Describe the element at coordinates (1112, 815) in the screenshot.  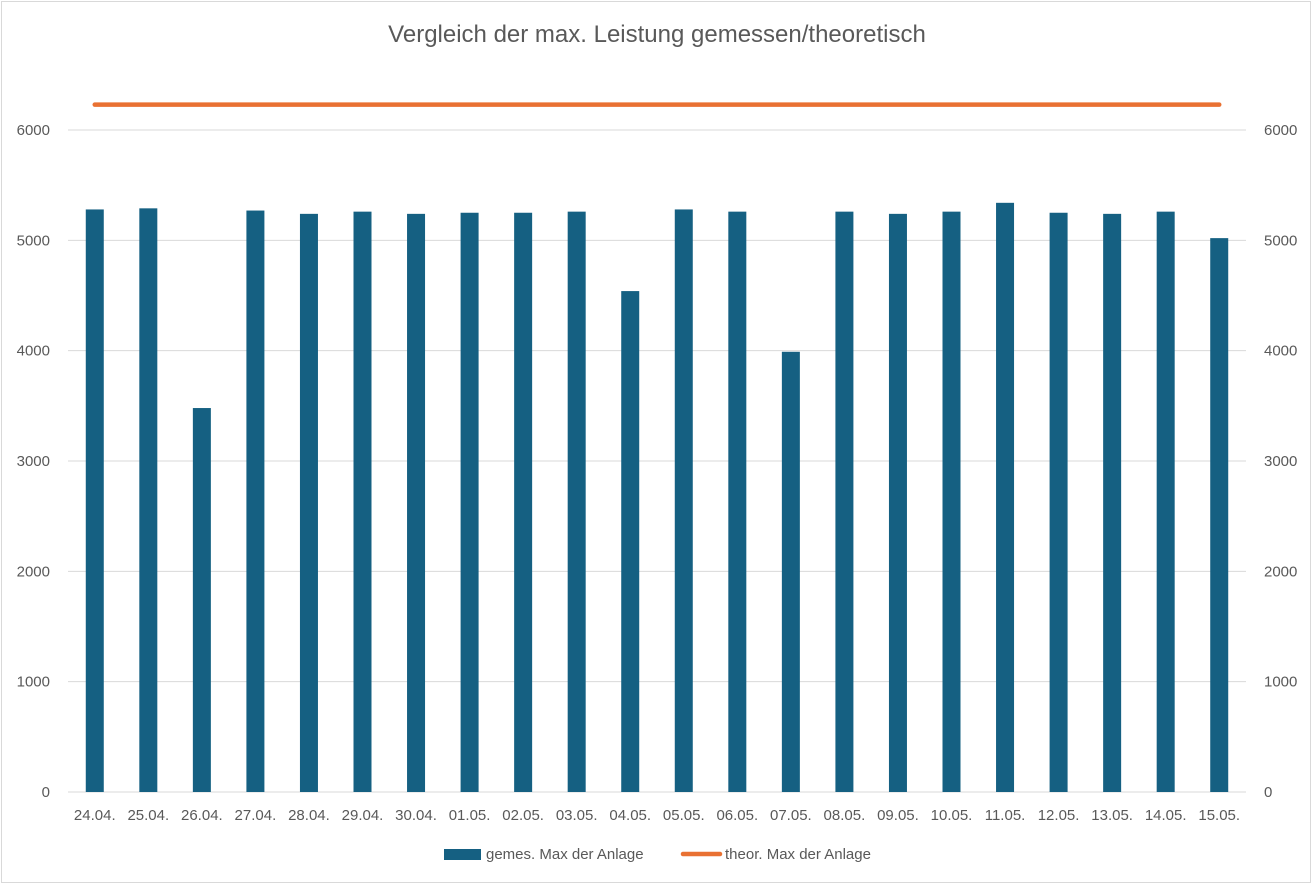
I see `x-tick-label: 13.05.` at that location.